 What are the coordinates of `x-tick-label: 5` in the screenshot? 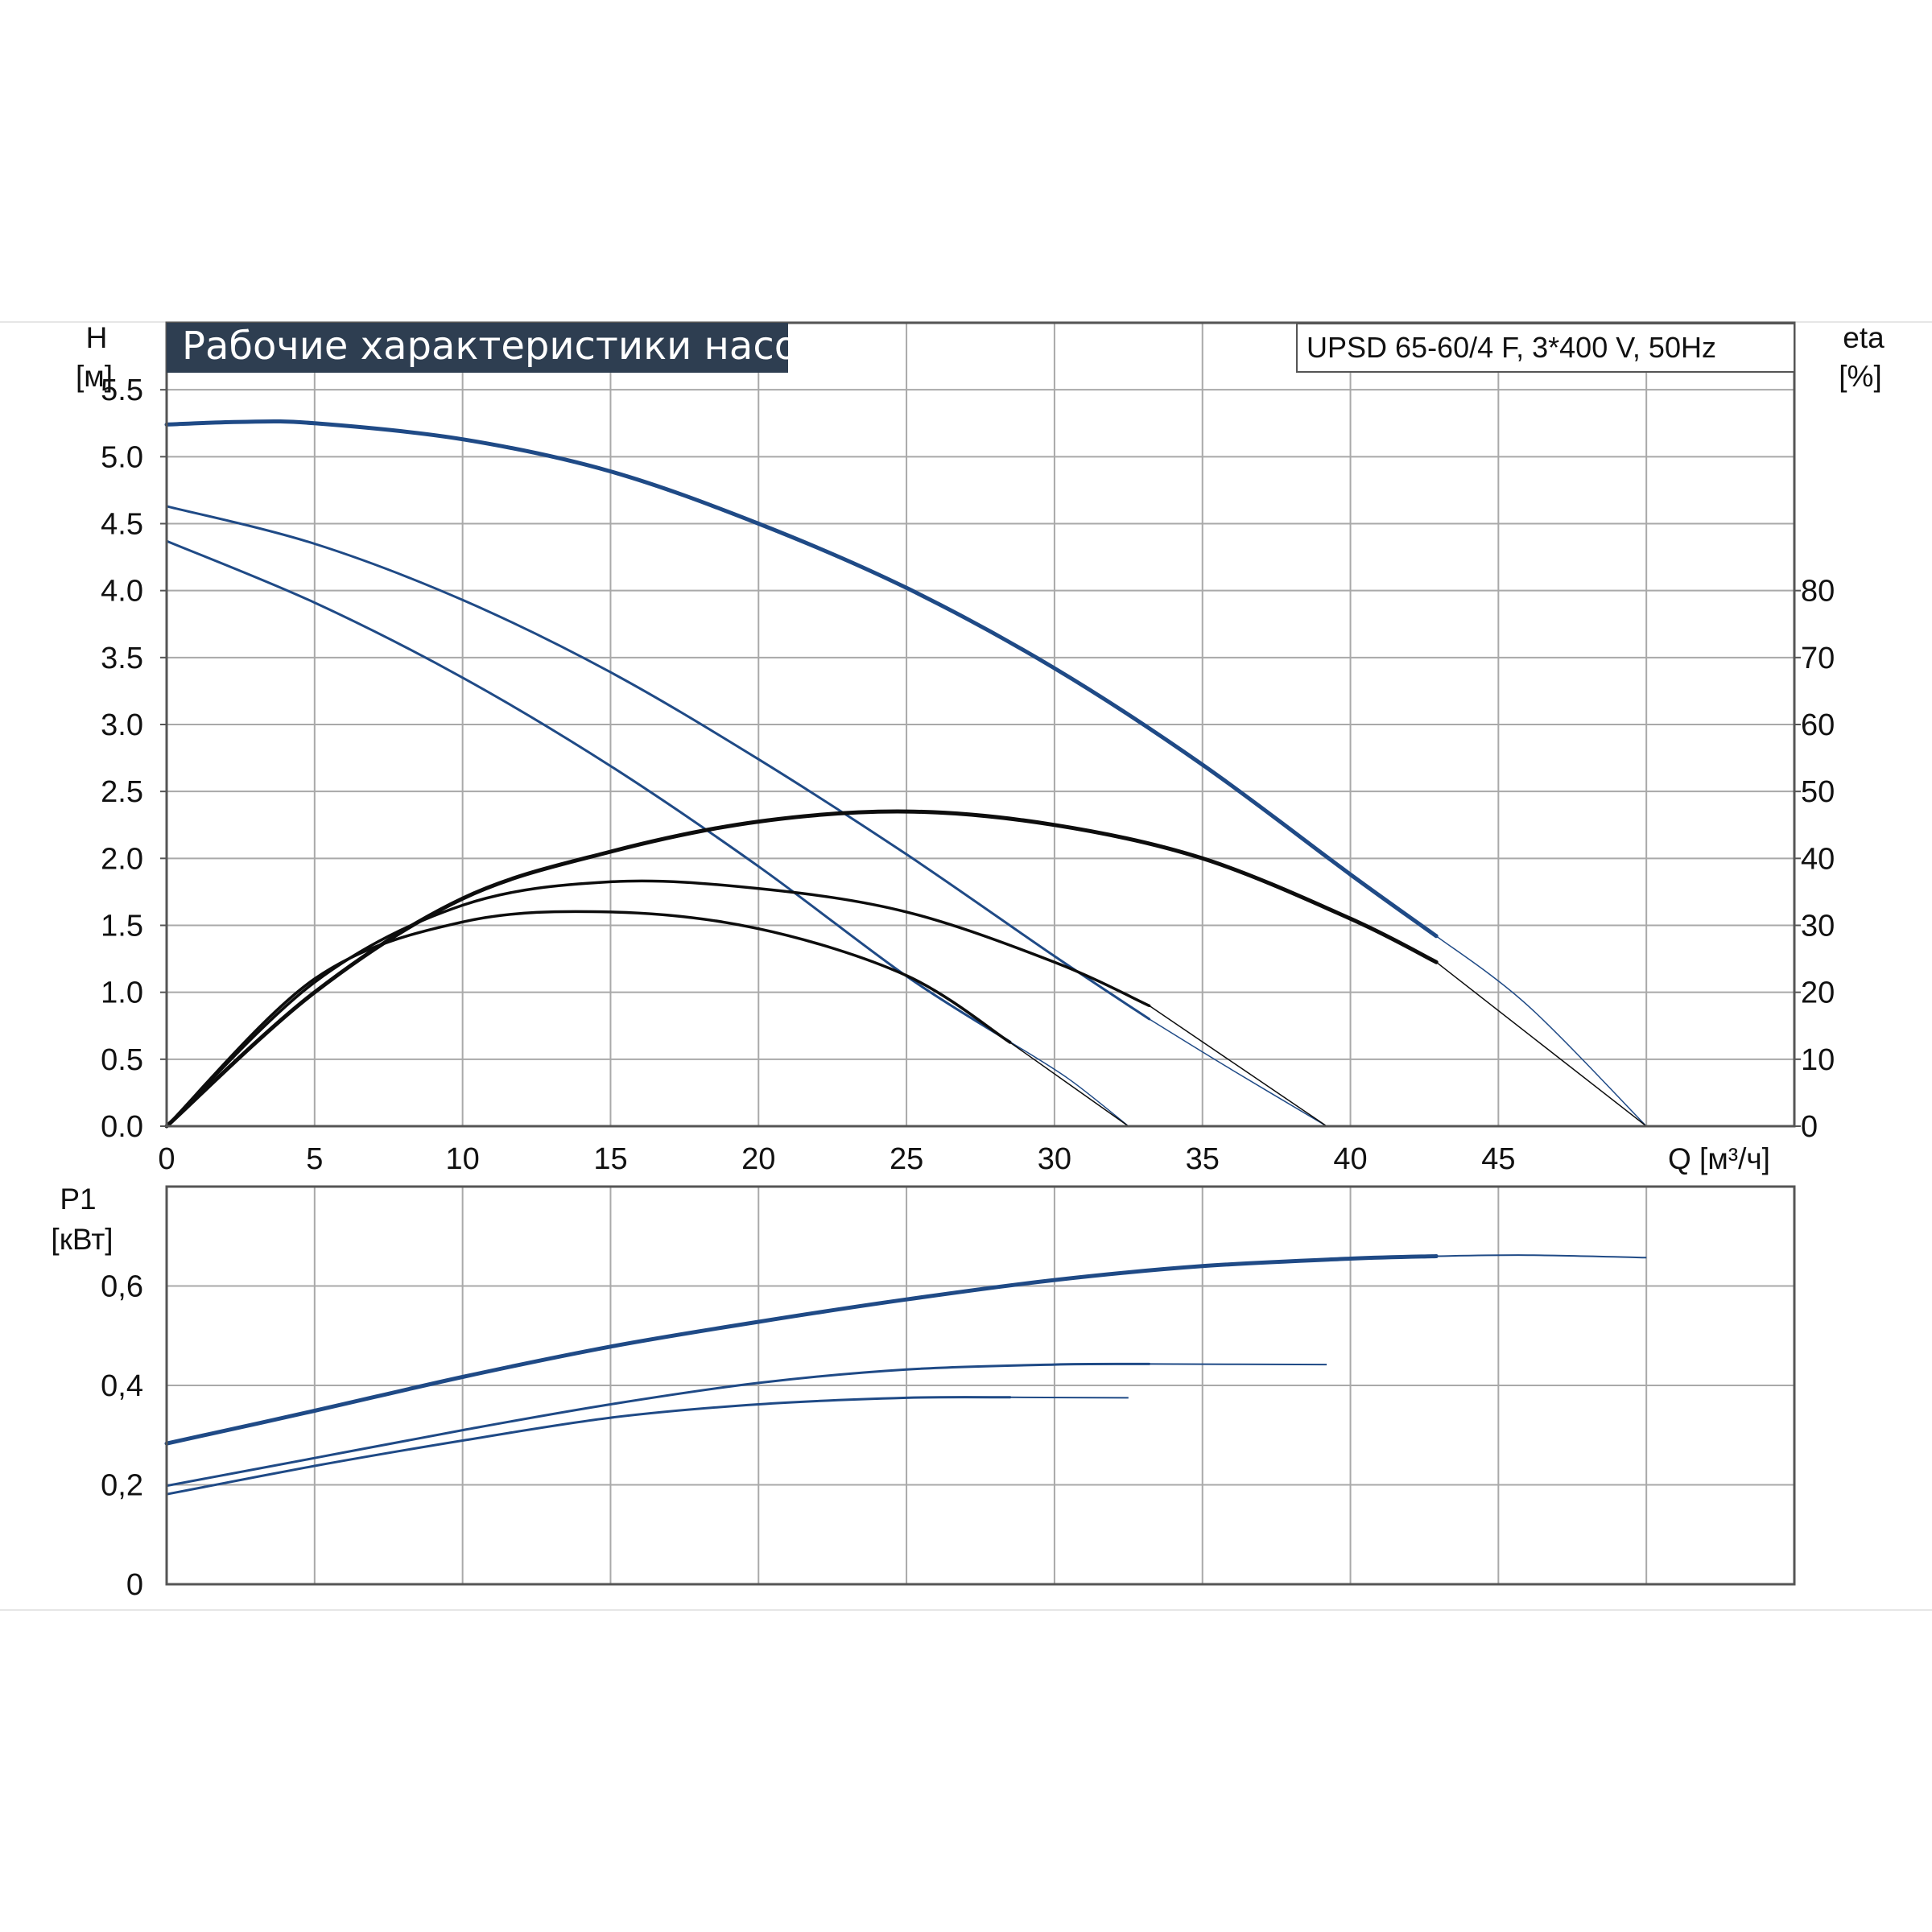 It's located at (314, 1159).